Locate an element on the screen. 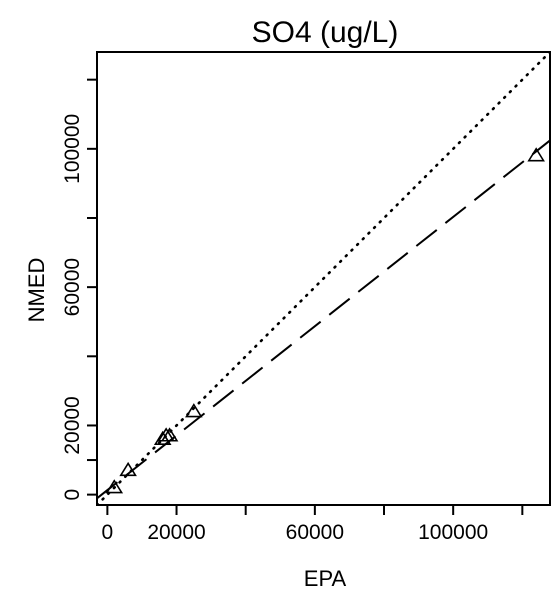 This screenshot has height=597, width=554. y-tick-label: 60000 is located at coordinates (72, 287).